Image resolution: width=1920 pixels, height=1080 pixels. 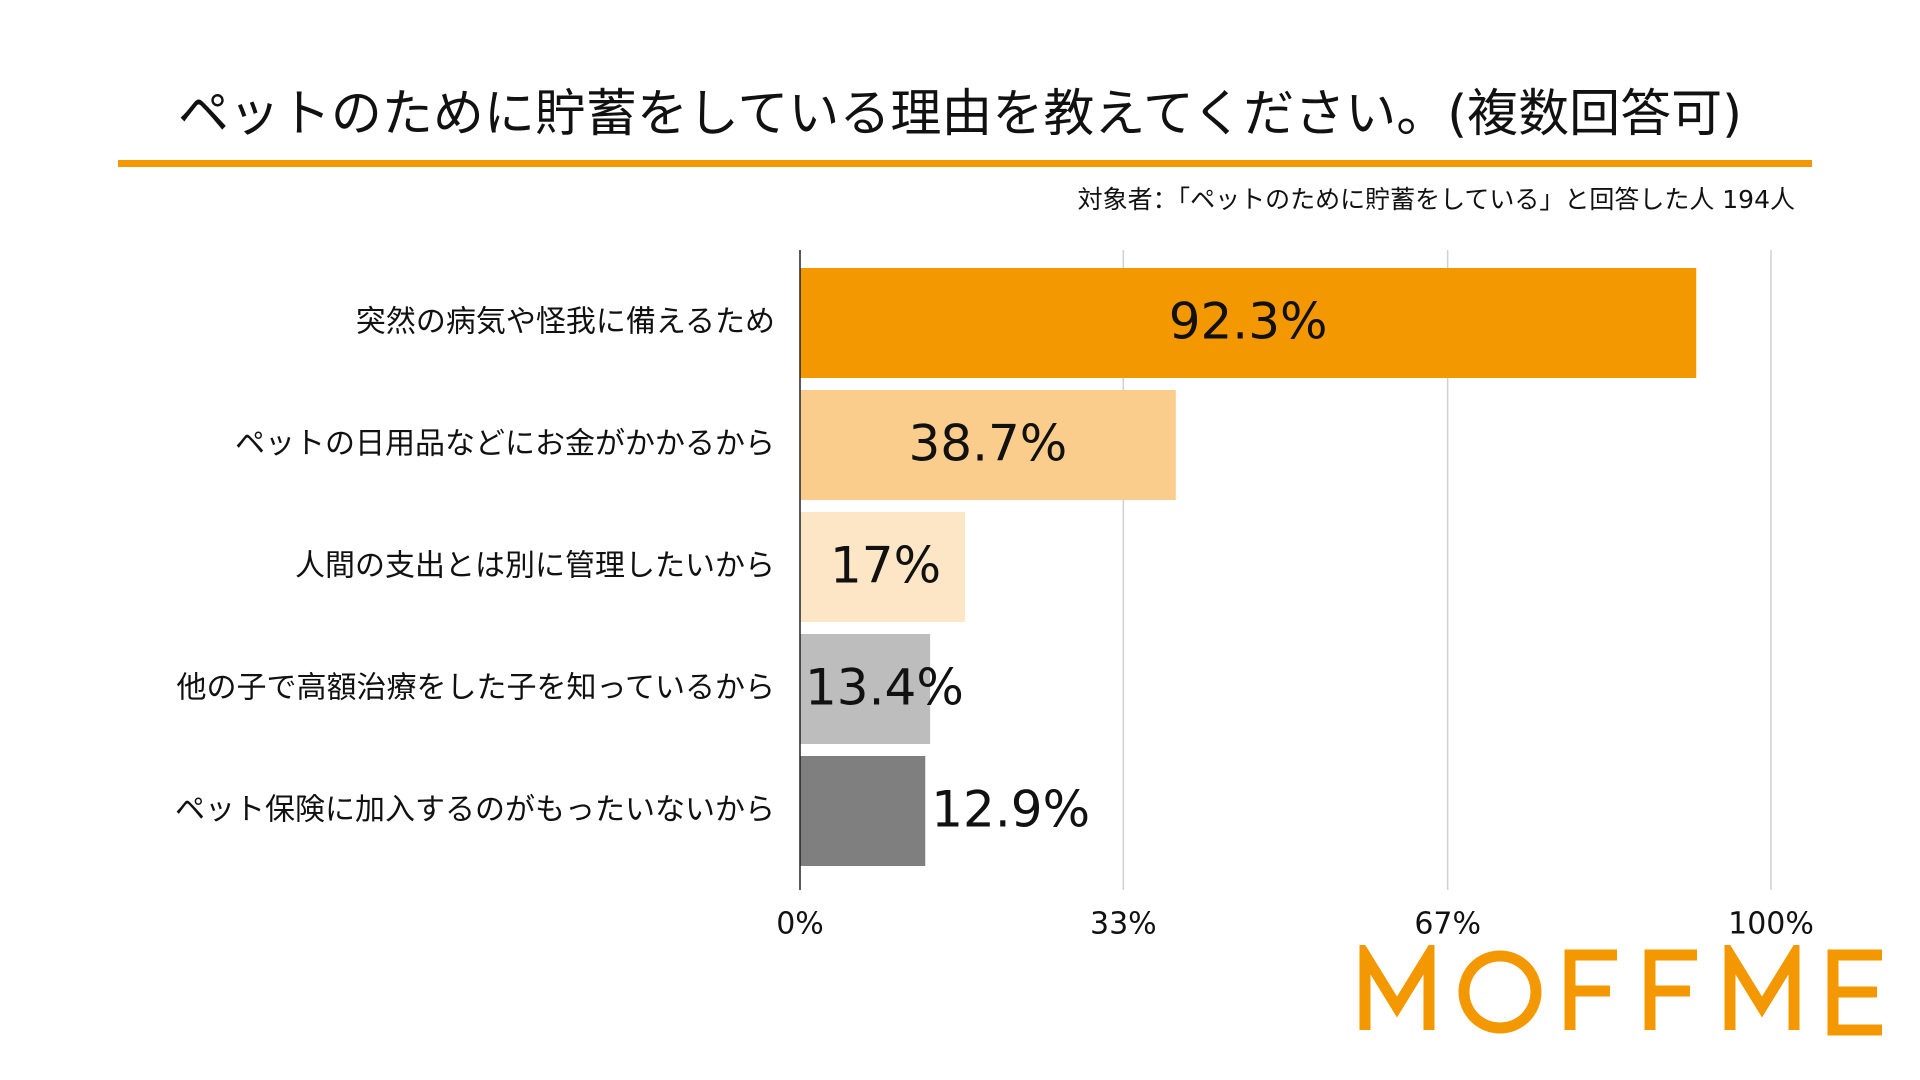 What do you see at coordinates (476, 688) in the screenshot?
I see `category-label: 他の子で高額治療をした子を知っているから` at bounding box center [476, 688].